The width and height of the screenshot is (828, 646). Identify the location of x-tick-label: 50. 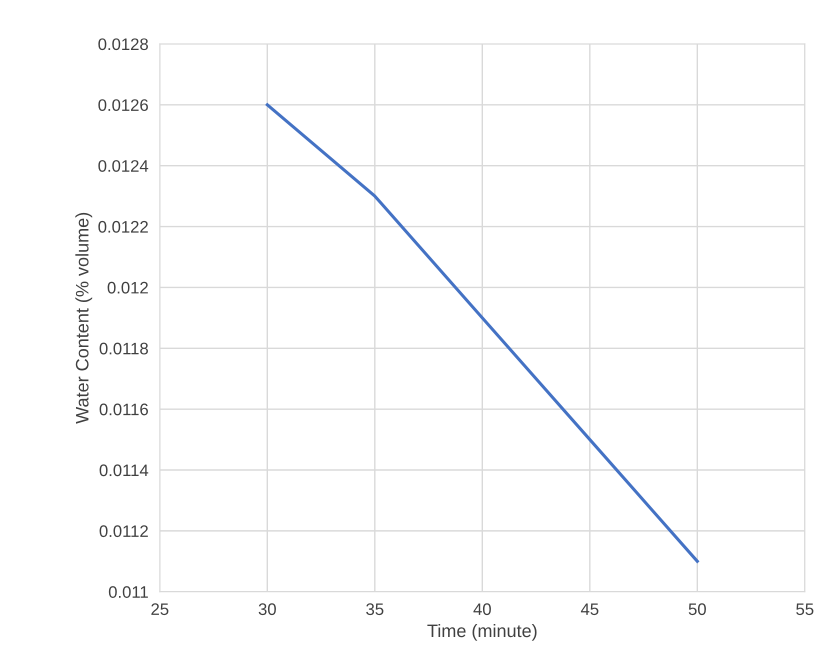
(697, 609).